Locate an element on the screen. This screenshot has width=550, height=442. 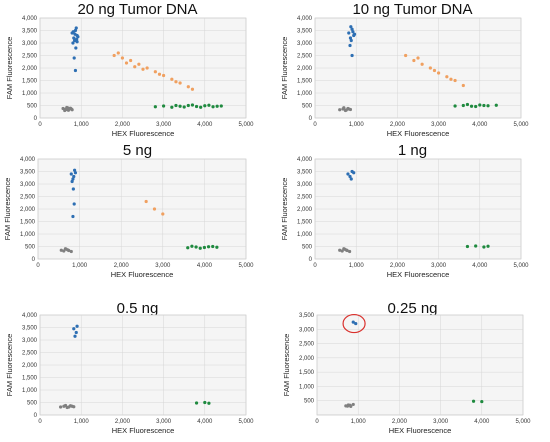
plot-area is located at coordinates (420, 365).